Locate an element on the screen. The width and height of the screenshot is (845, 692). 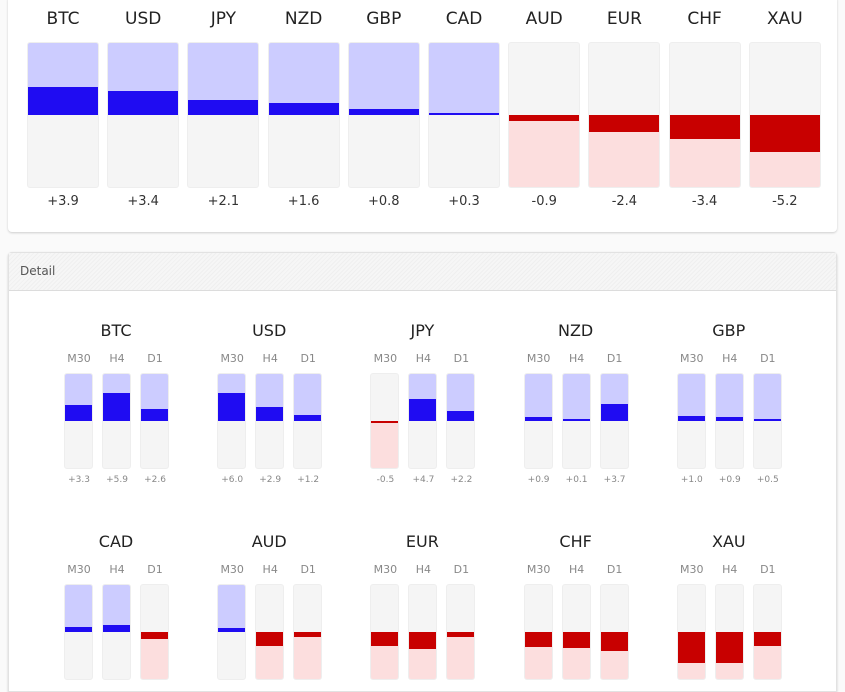
detail-value-label: +1.0 is located at coordinates (691, 480).